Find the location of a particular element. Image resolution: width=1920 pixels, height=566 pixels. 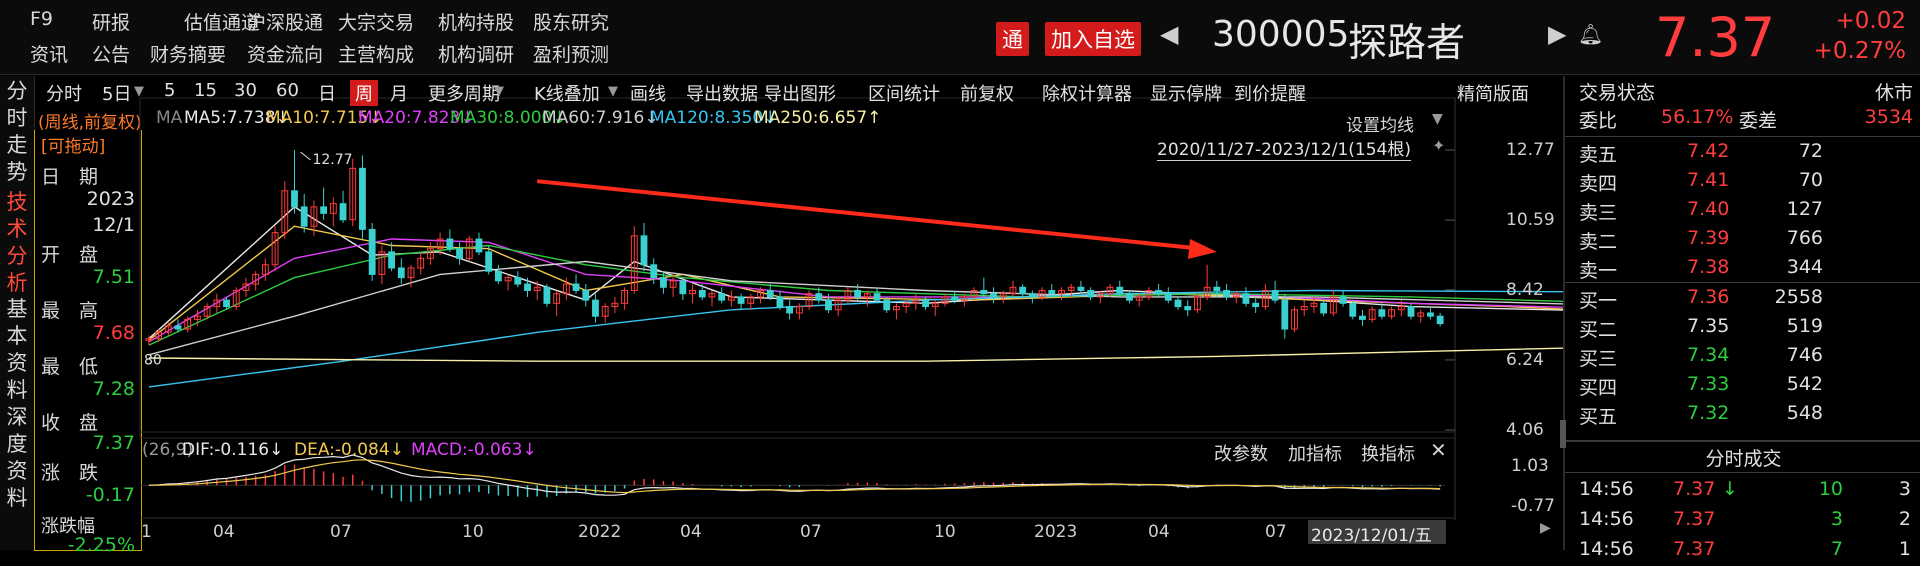

change-params-button: 改参数 is located at coordinates (1241, 454).